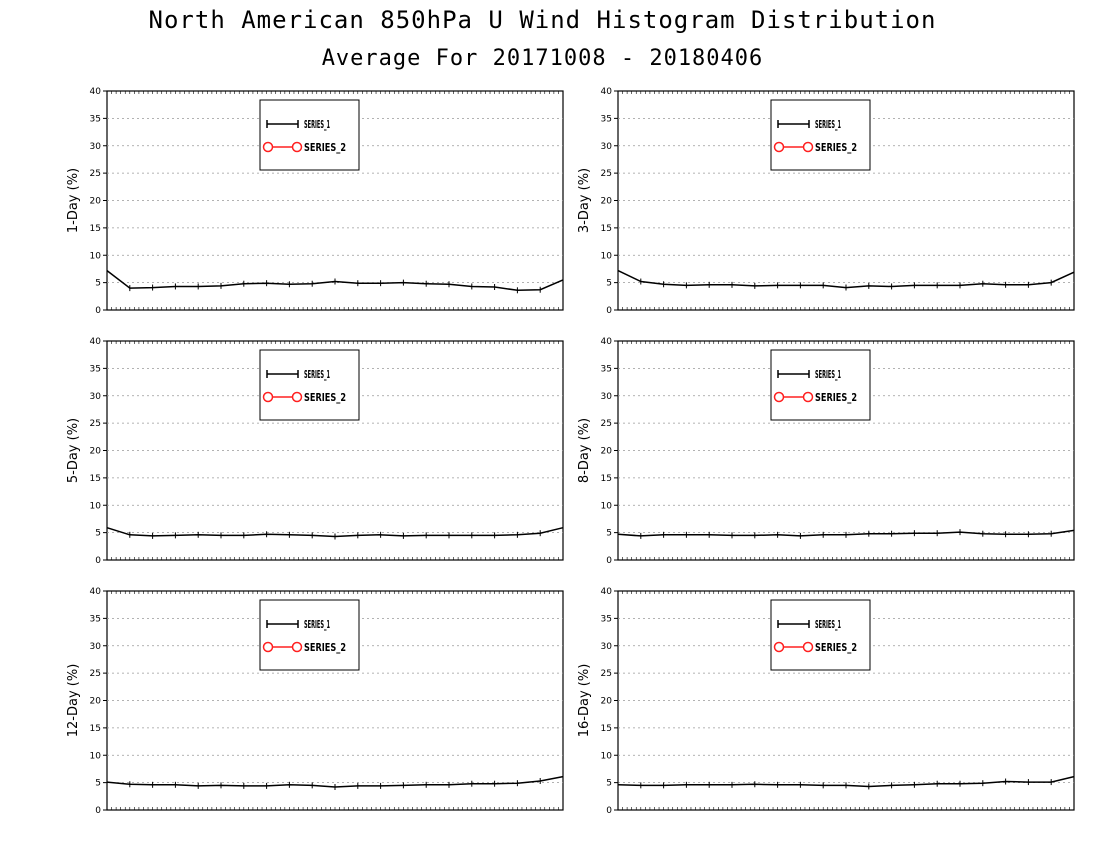 The width and height of the screenshot is (1100, 850). What do you see at coordinates (73, 450) in the screenshot?
I see `y-axis-label: 5-Day (%)` at bounding box center [73, 450].